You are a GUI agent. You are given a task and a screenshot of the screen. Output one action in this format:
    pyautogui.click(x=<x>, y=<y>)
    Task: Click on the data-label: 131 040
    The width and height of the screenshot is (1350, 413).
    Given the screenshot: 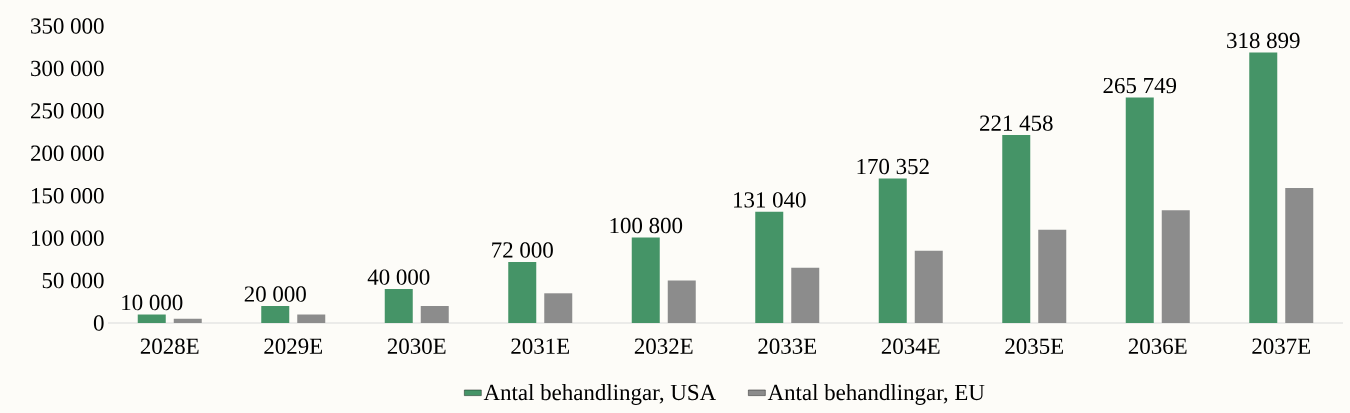 What is the action you would take?
    pyautogui.click(x=770, y=200)
    